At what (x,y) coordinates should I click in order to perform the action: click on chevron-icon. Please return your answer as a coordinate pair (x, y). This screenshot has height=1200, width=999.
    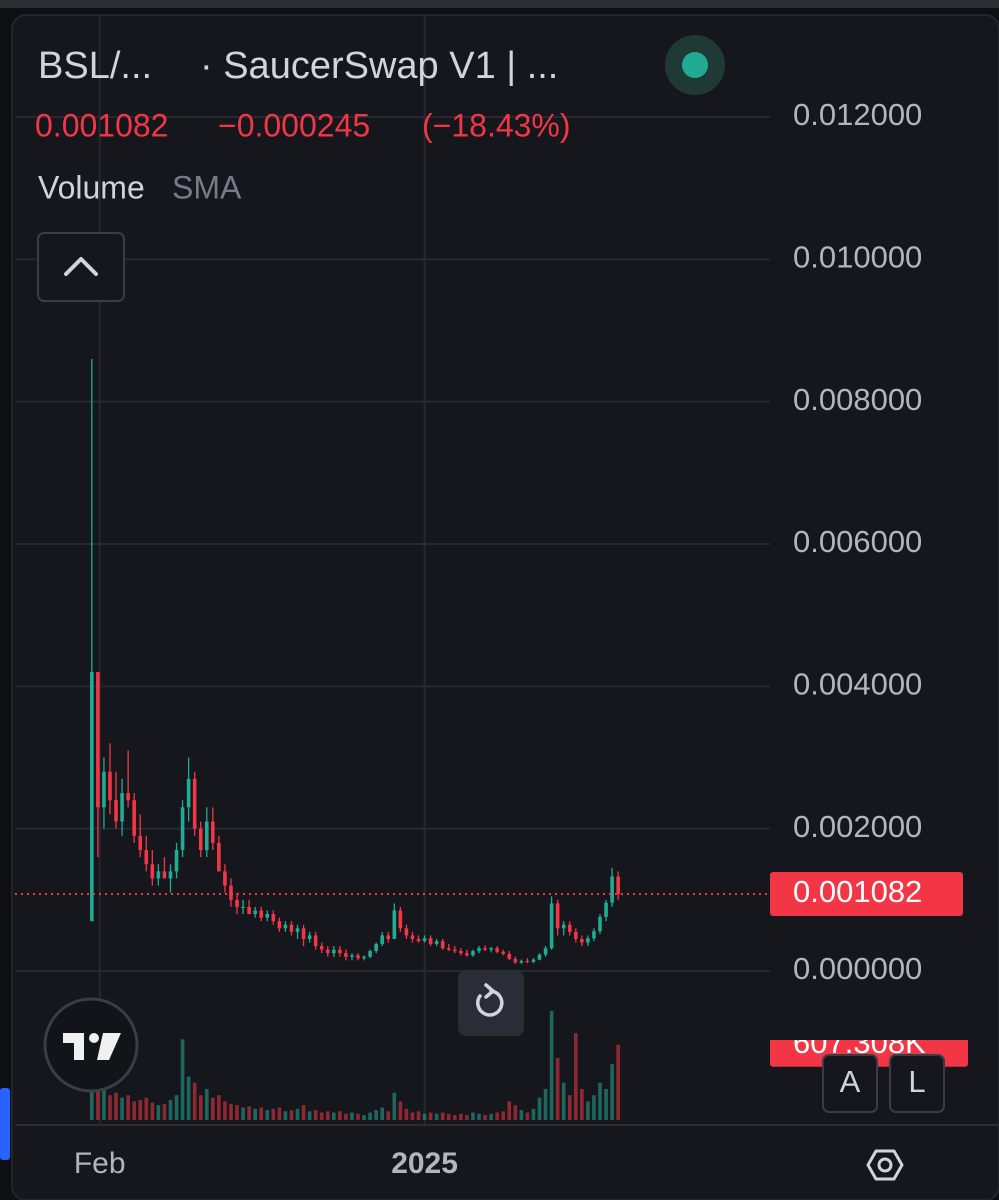
    Looking at the image, I should click on (81, 266).